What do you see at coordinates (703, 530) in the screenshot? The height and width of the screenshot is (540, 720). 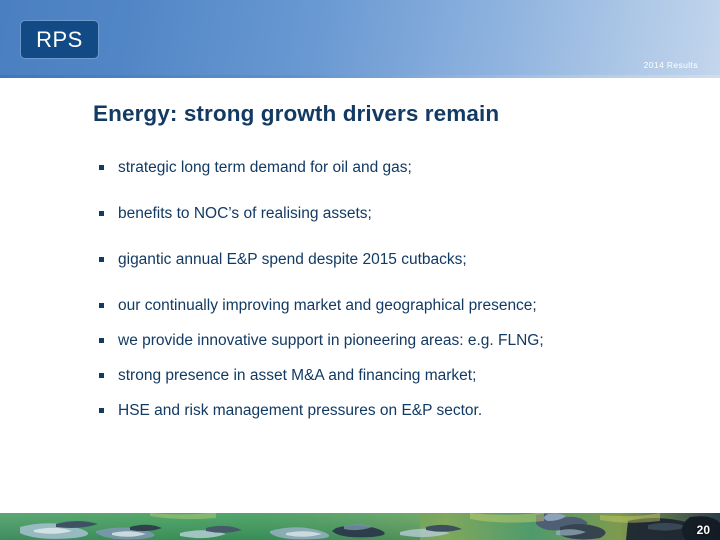 I see `page-number: 20` at bounding box center [703, 530].